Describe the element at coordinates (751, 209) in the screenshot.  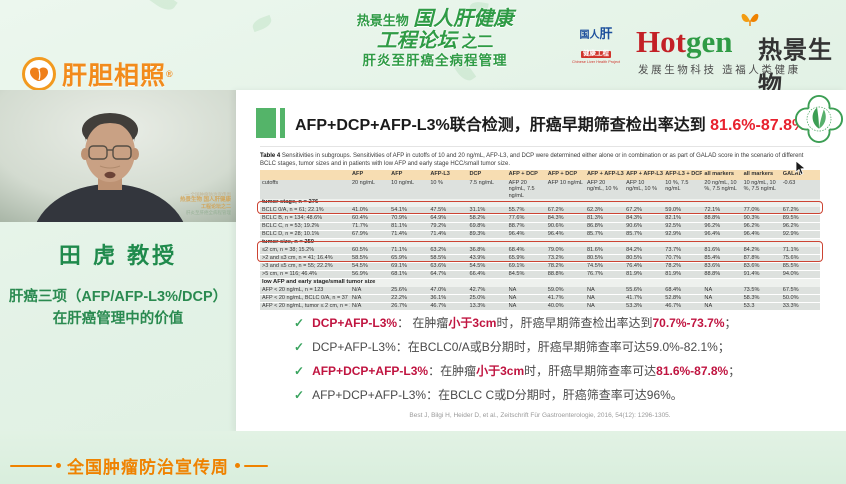
I see `value-cell: 77.0%` at that location.